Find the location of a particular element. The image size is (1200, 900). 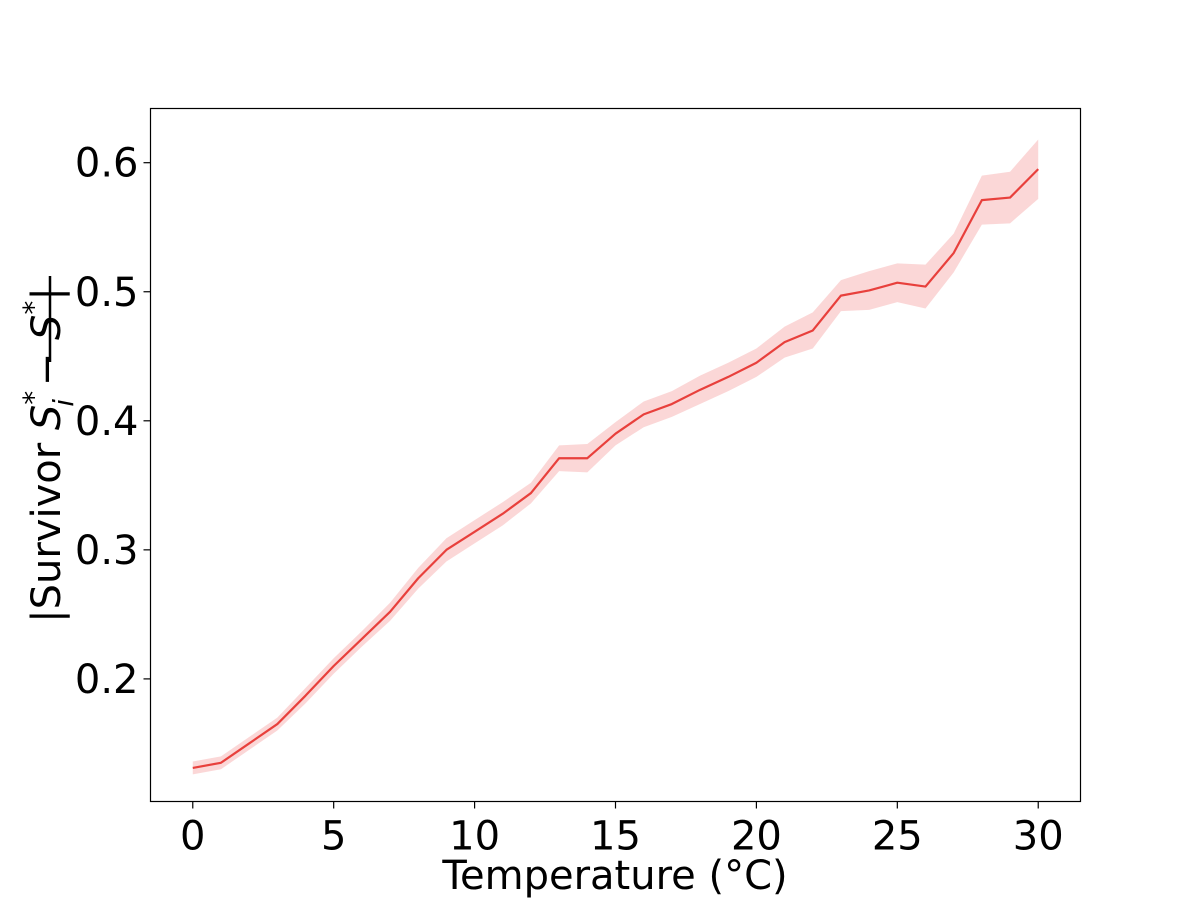

x-tick-label: 25 is located at coordinates (897, 837).